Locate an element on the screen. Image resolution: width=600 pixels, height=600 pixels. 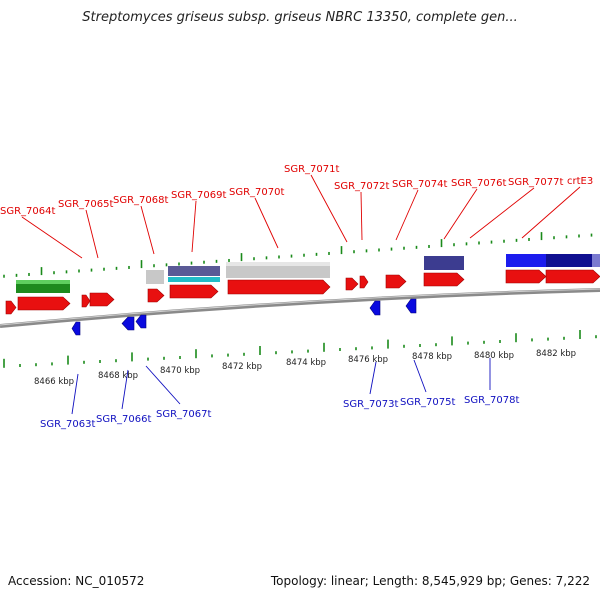
kbp-tick-label: 8476 kbp is located at coordinates (368, 360).